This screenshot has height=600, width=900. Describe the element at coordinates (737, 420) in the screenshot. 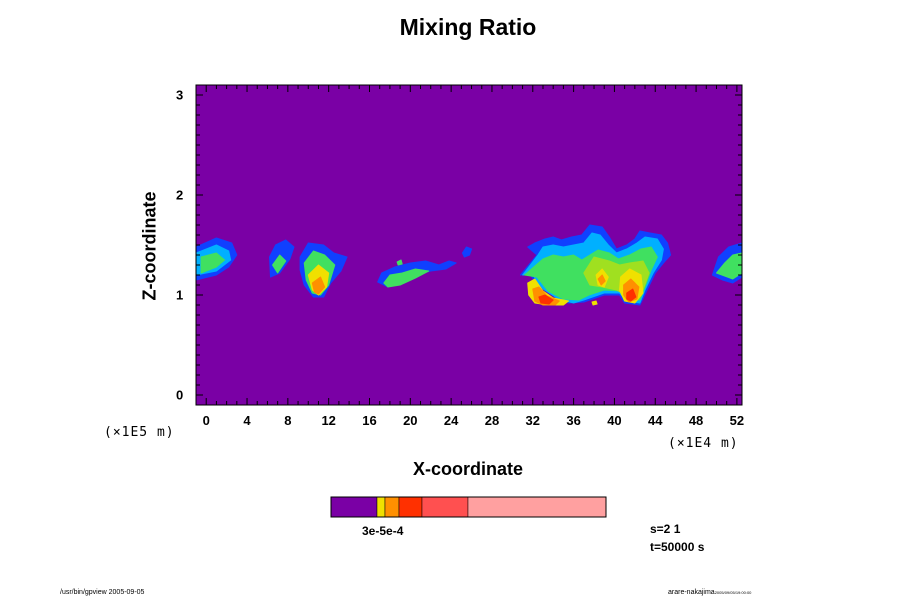

I see `x-tick-label: 52` at that location.